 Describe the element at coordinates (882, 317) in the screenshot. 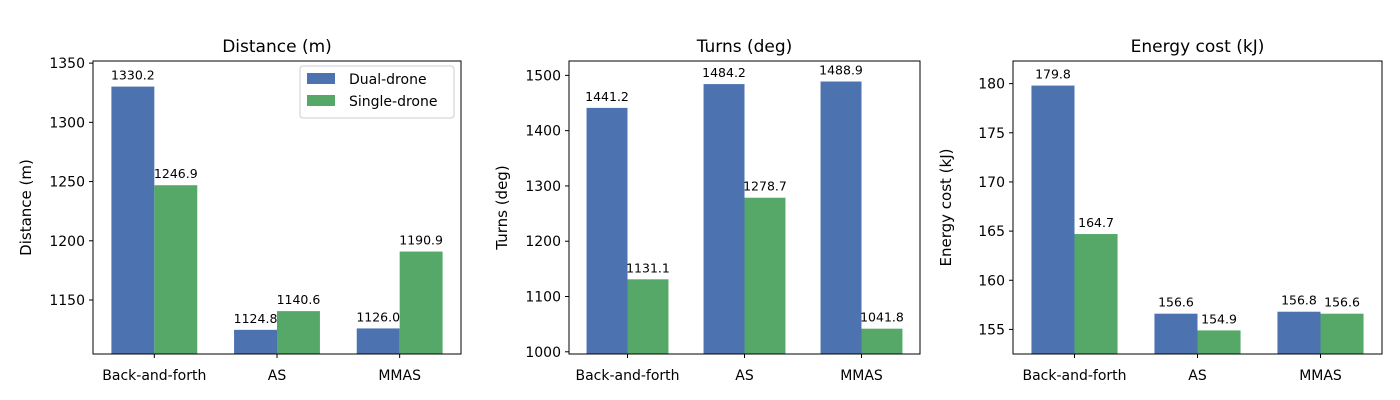

I see `bar-value-label: 1041.8` at that location.